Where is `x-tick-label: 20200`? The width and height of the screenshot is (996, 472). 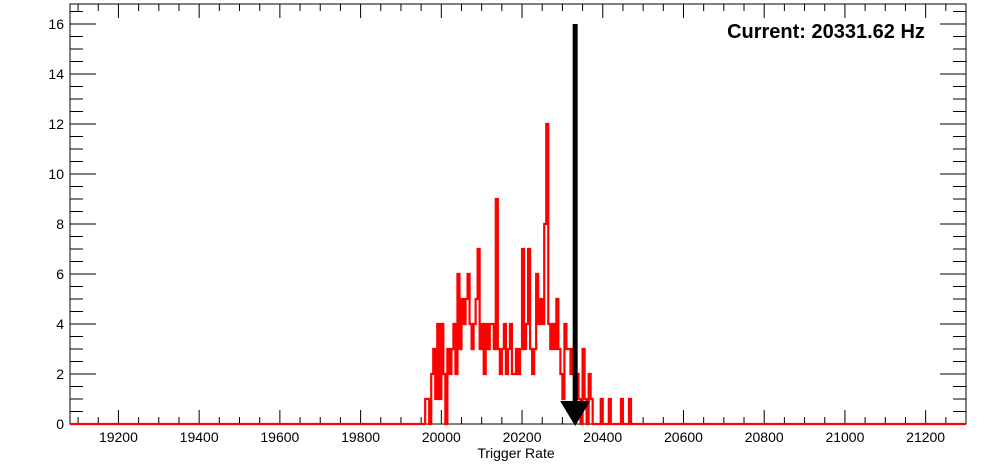 x-tick-label: 20200 is located at coordinates (522, 437).